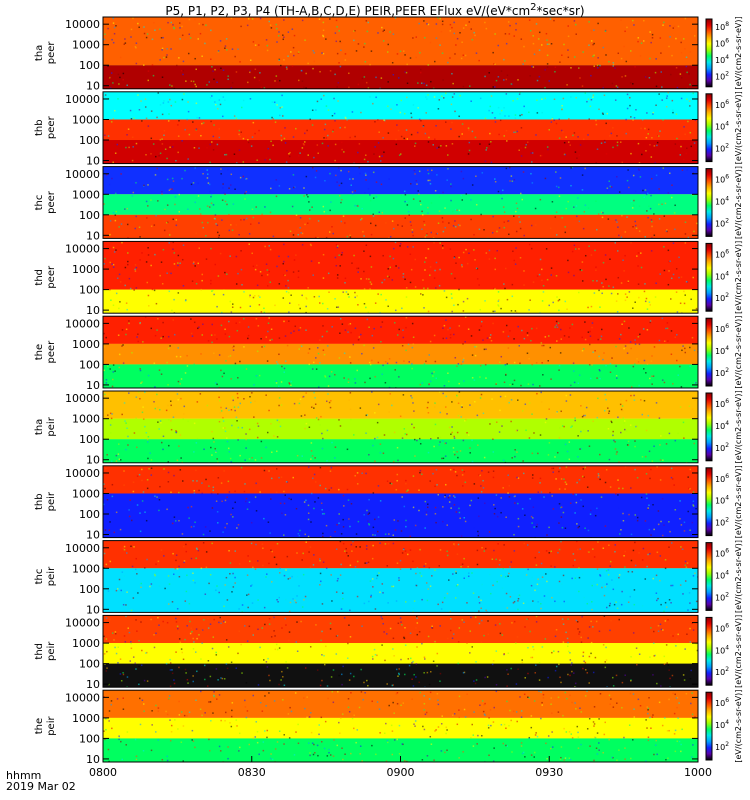 This screenshot has height=800, width=750. What do you see at coordinates (400, 277) in the screenshot?
I see `panel-image` at bounding box center [400, 277].